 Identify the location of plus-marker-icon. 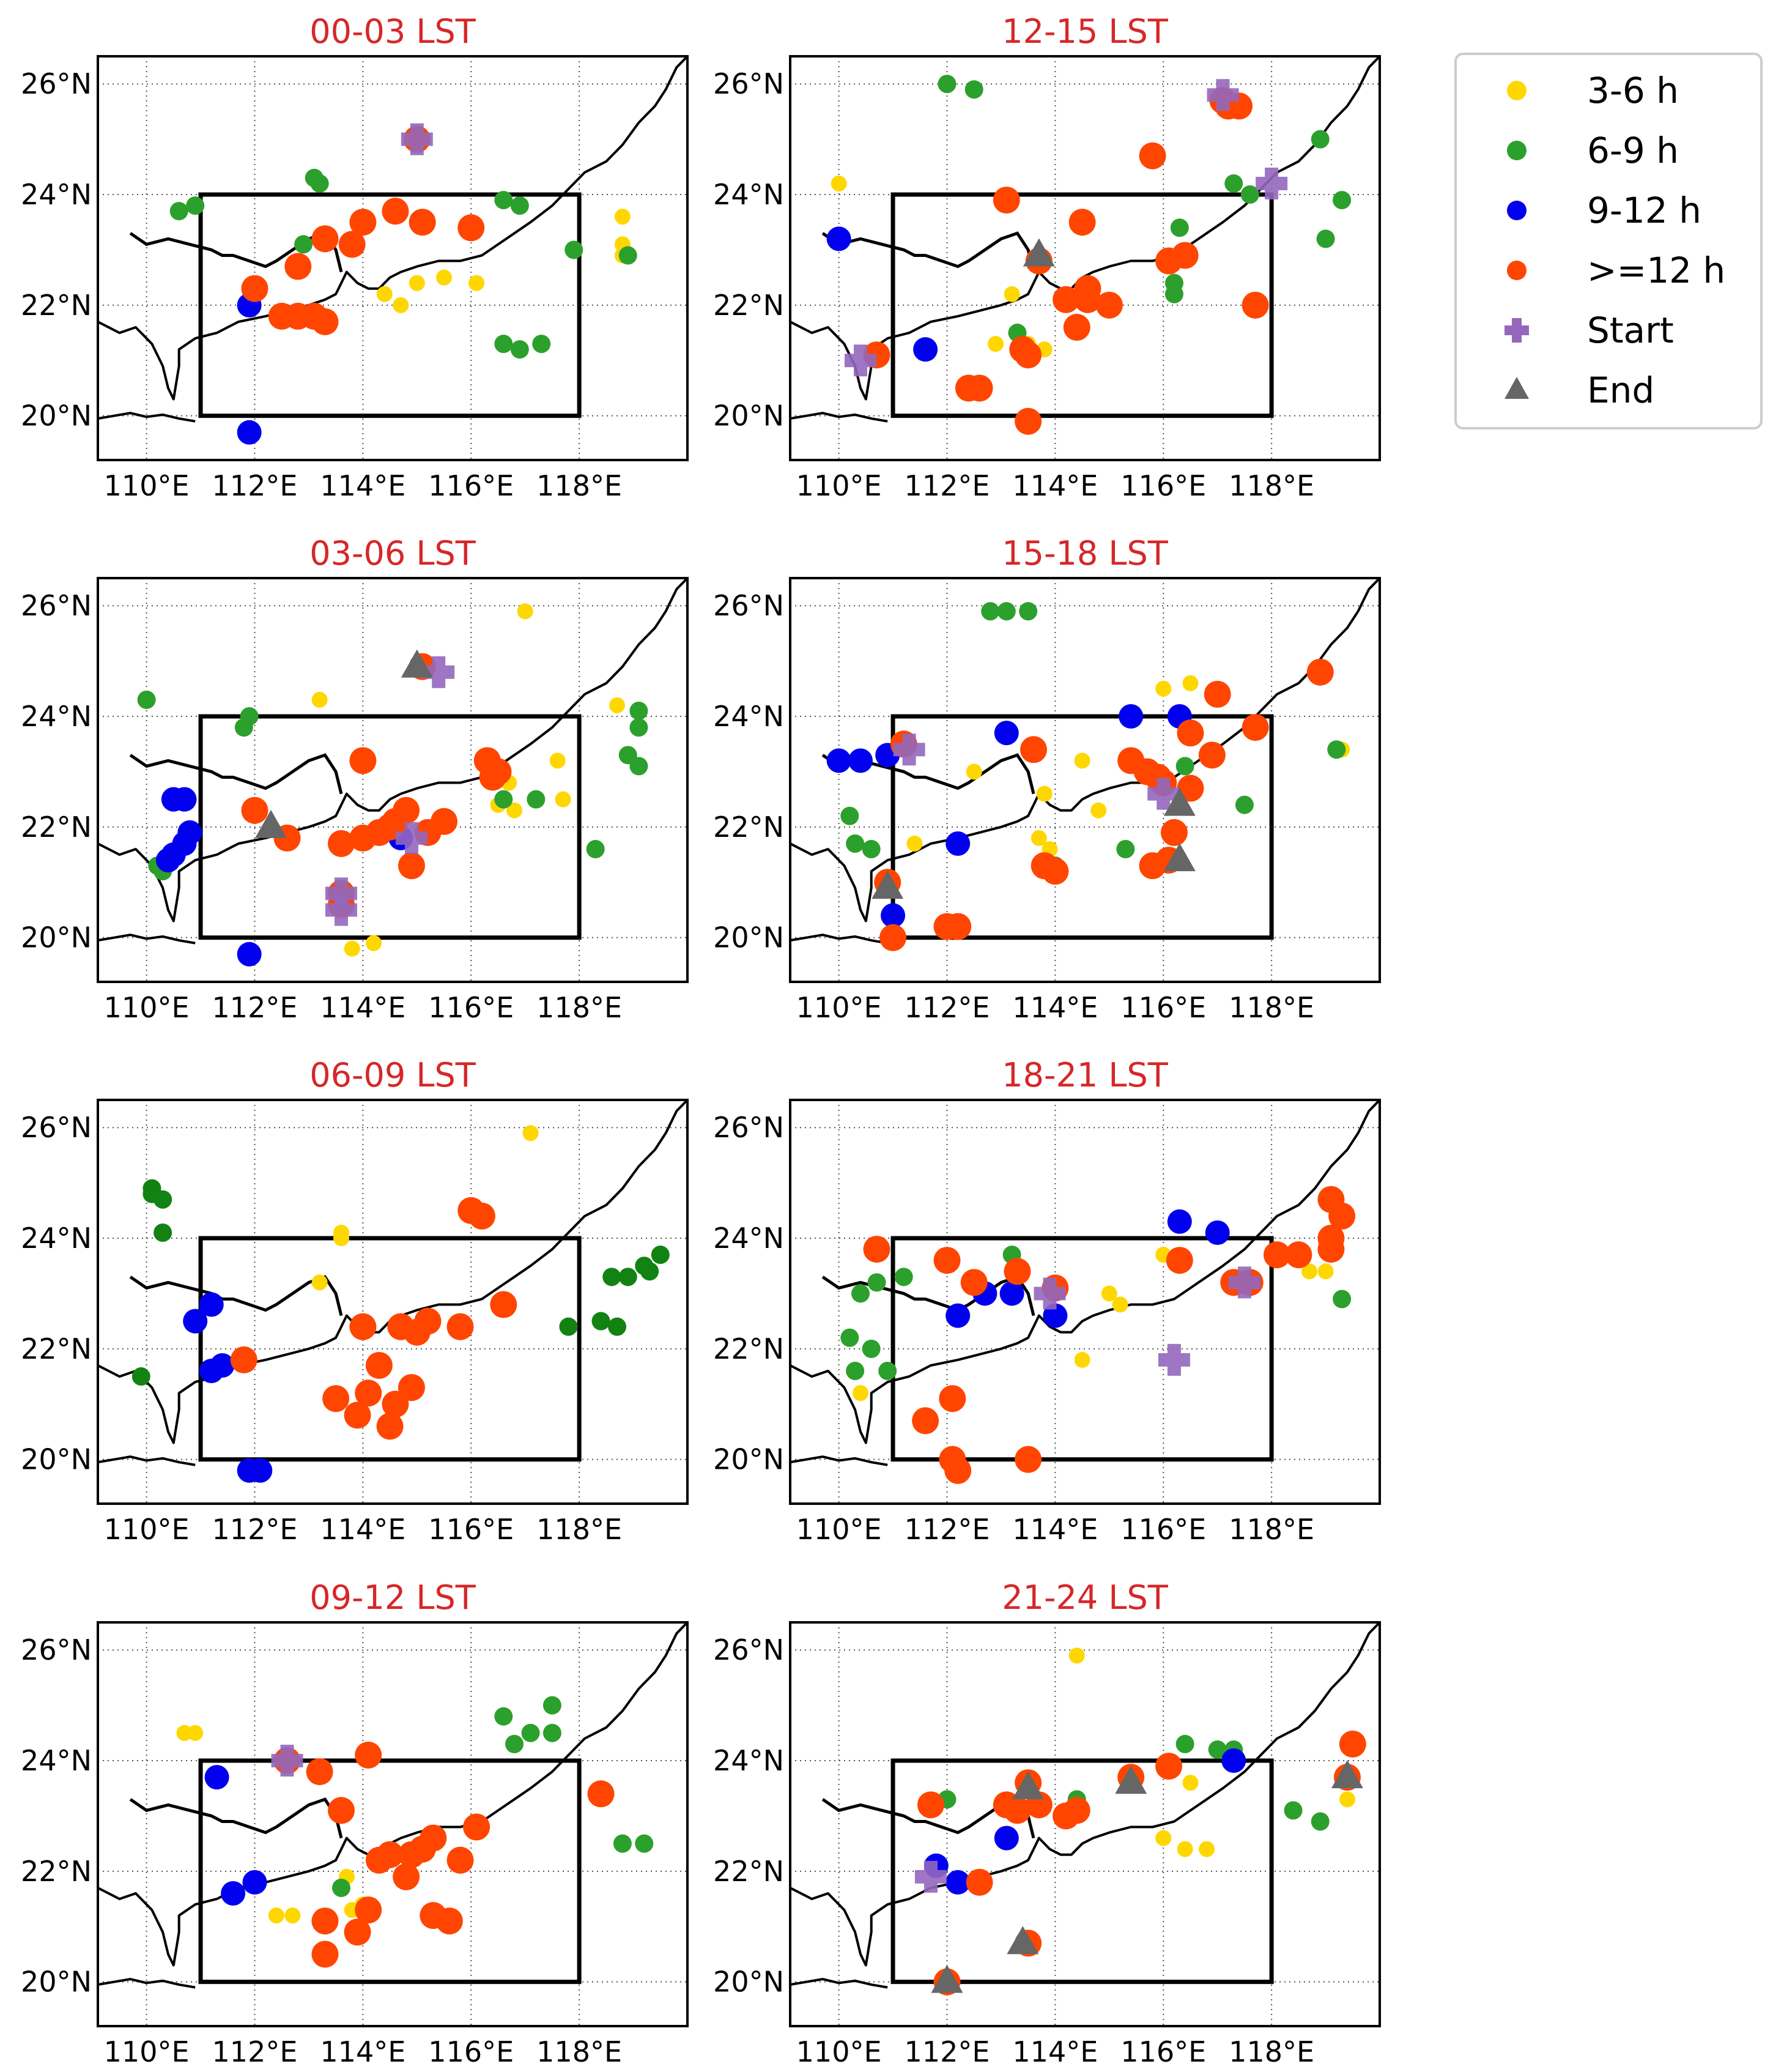
(1517, 331).